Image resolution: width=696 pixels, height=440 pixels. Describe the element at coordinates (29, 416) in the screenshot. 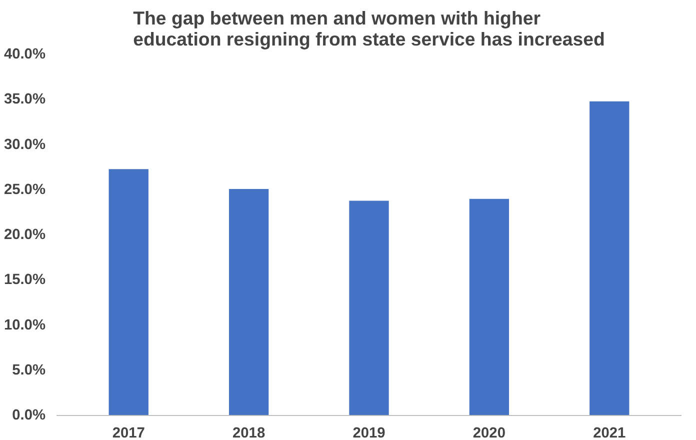

I see `y-tick-label: 0.0%` at that location.